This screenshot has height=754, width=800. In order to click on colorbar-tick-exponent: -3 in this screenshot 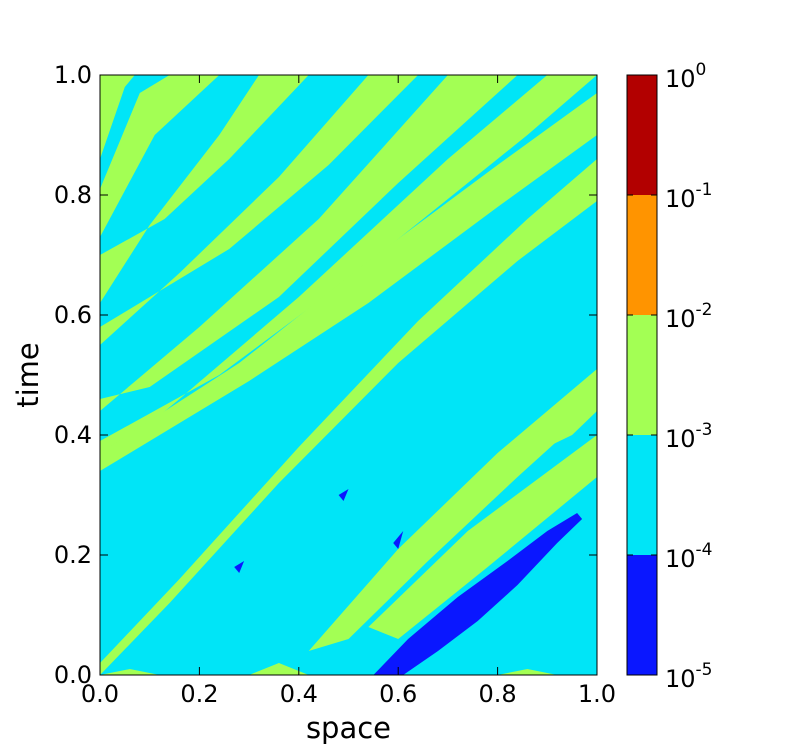, I will do `click(704, 430)`.